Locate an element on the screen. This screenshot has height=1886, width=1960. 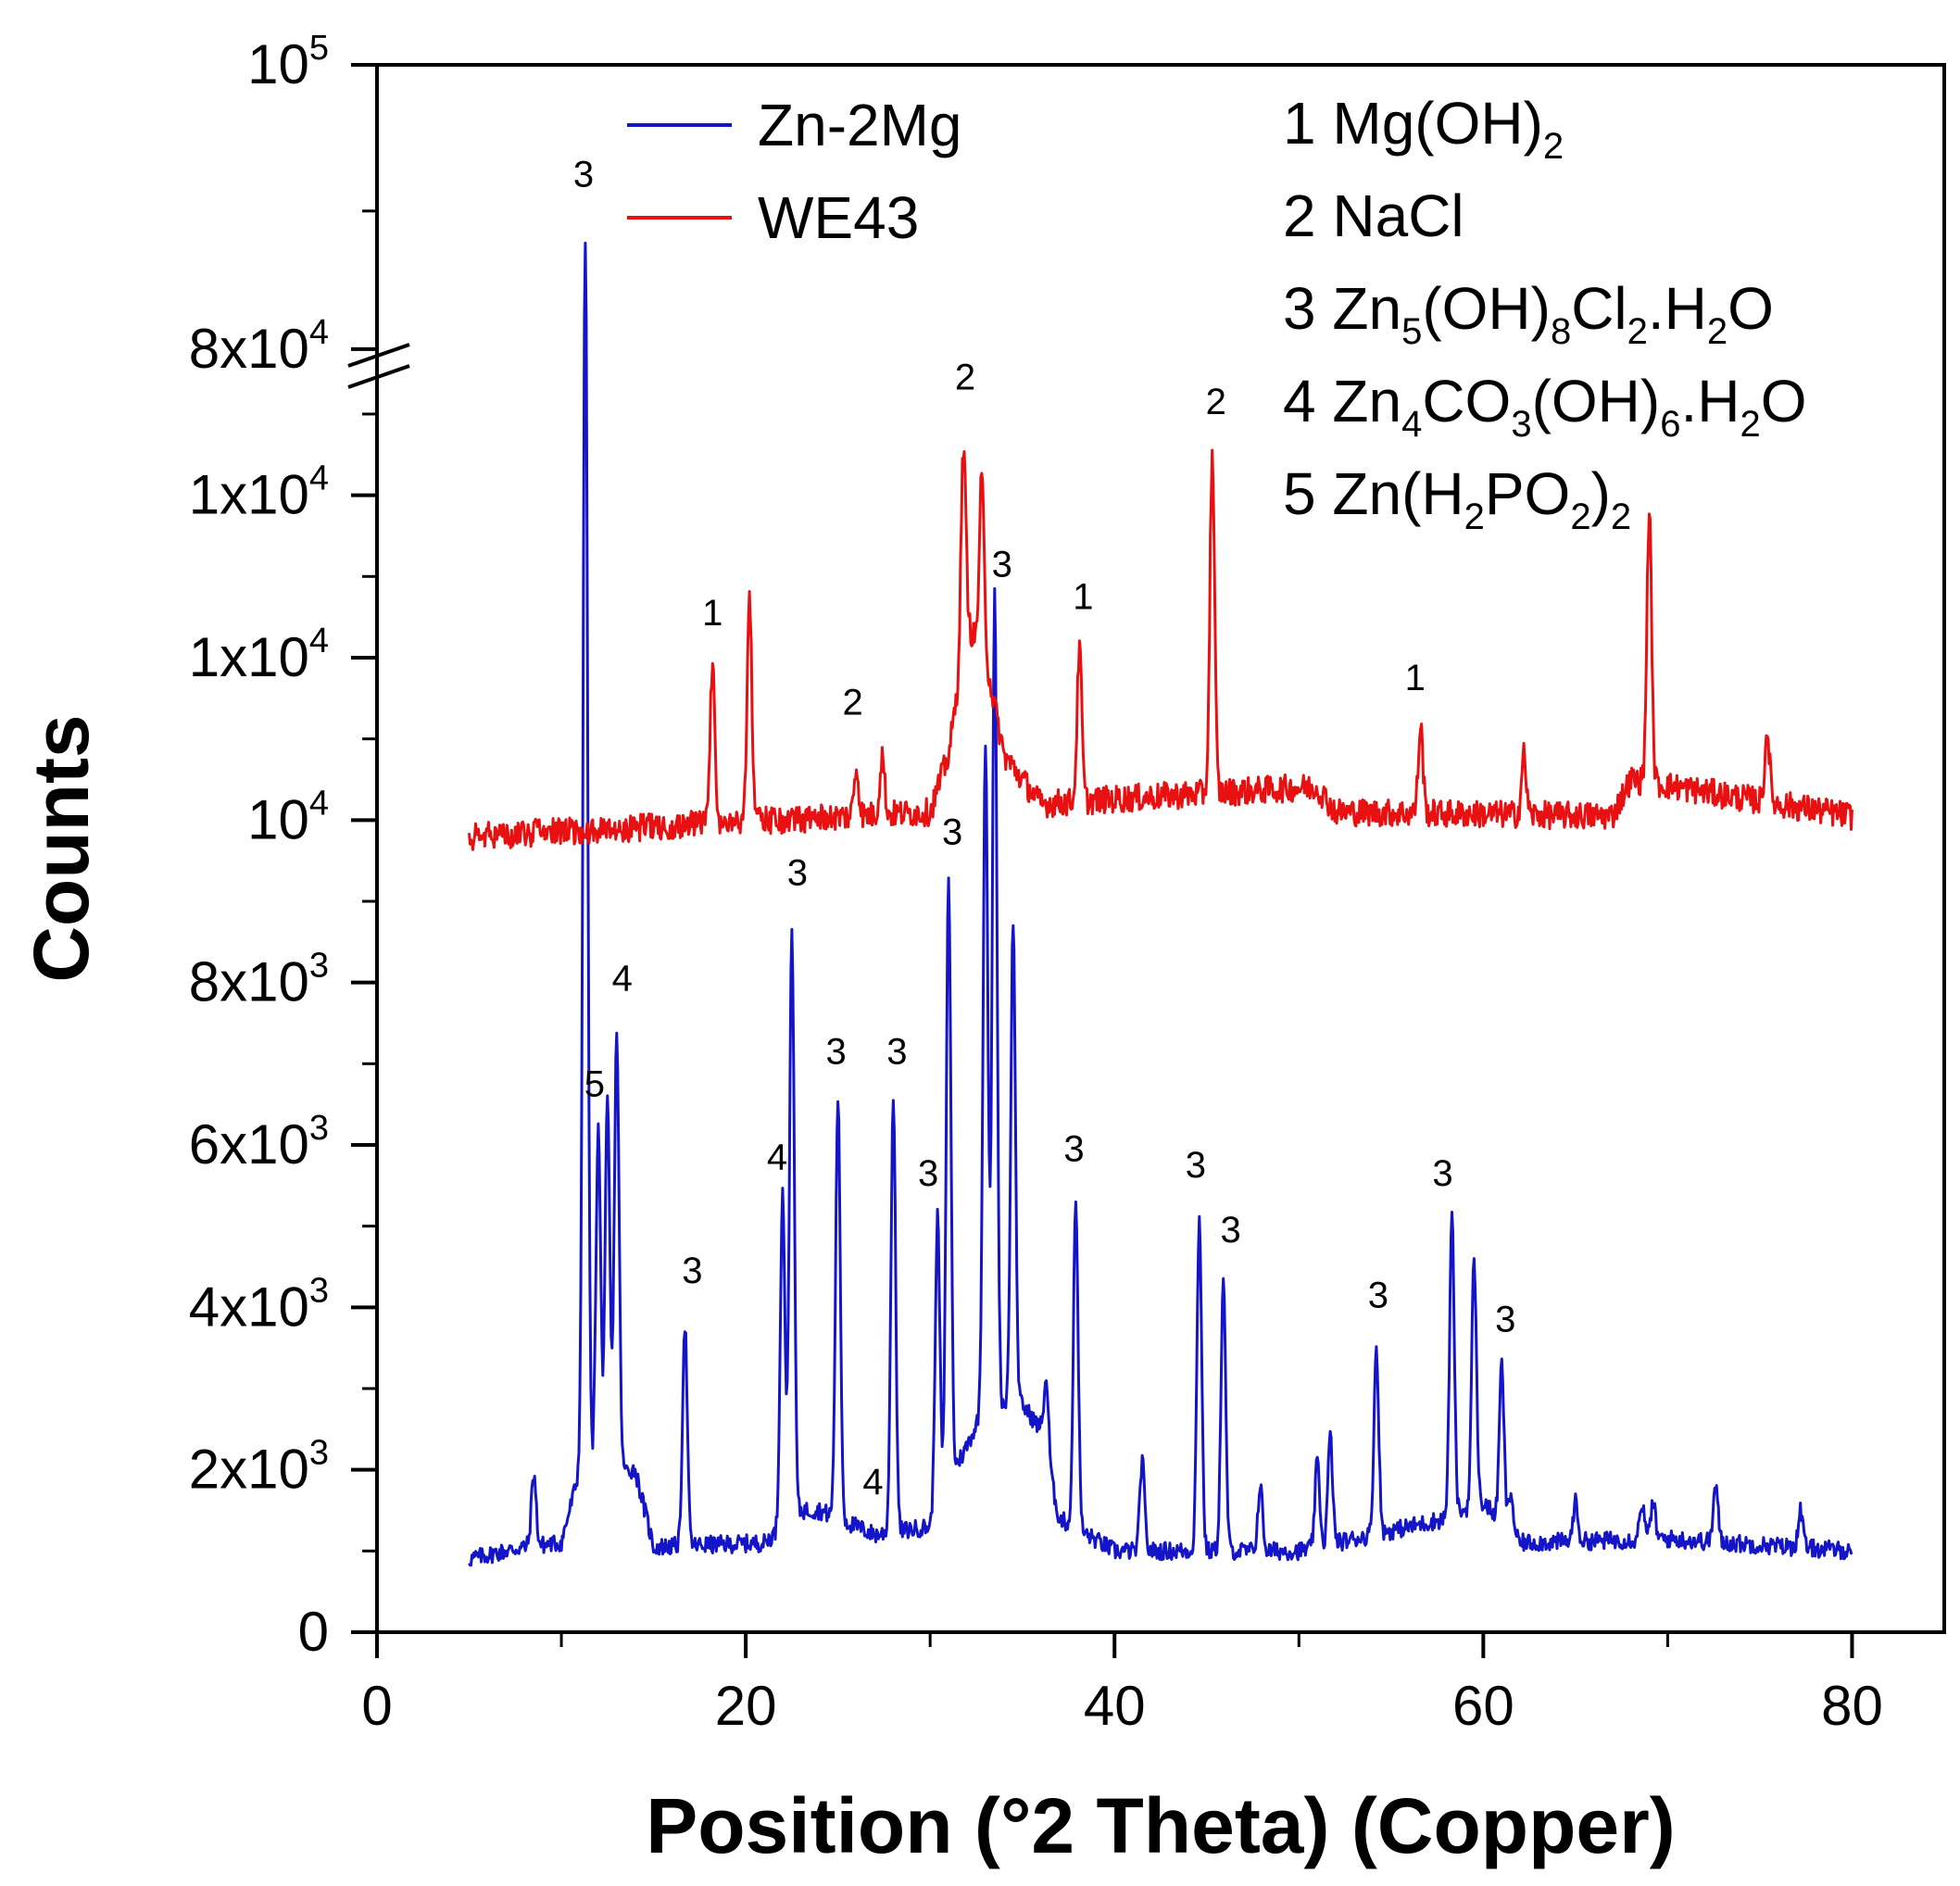
phase-key-entry: 3 Zn5(OH)8Cl2.H2O is located at coordinates (1528, 313).